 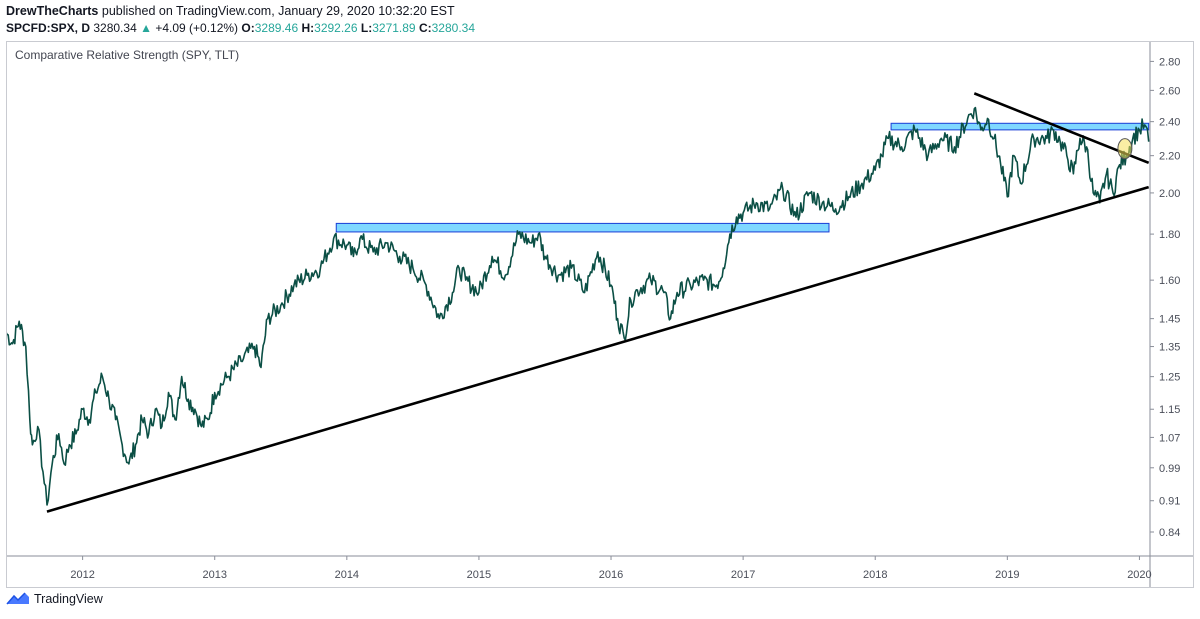 I want to click on y-tick-label: 2.80, so click(x=1169, y=62).